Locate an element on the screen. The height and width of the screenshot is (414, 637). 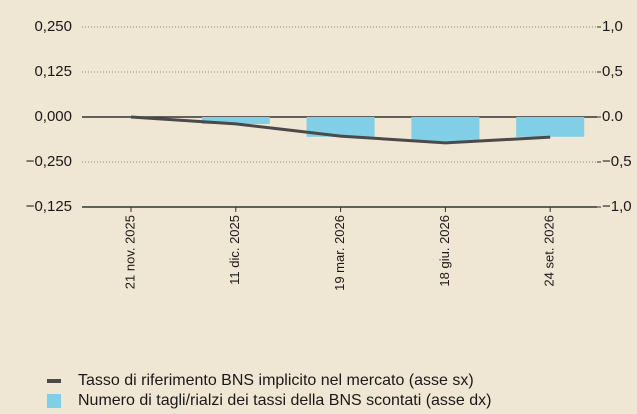
y-tick-label: 0,125 is located at coordinates (53, 71).